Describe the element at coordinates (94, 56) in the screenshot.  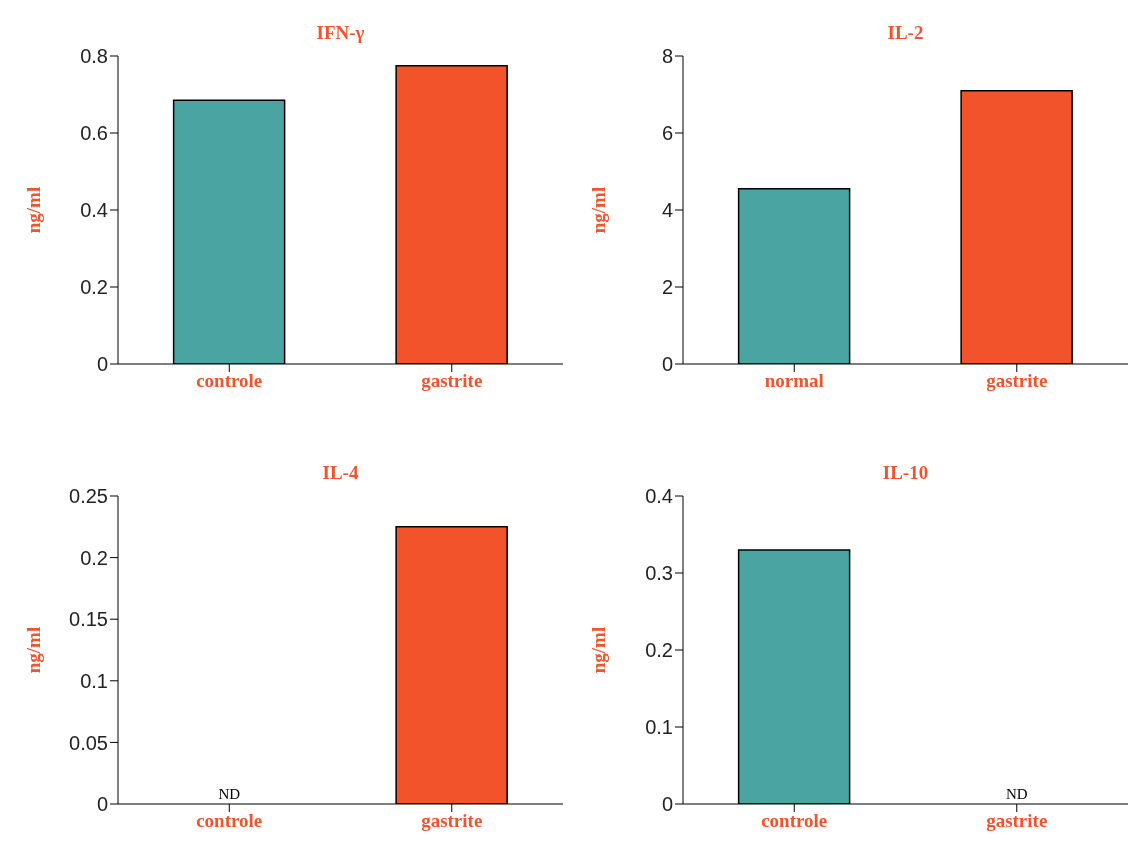
I see `y-tick-label: 0.8` at that location.